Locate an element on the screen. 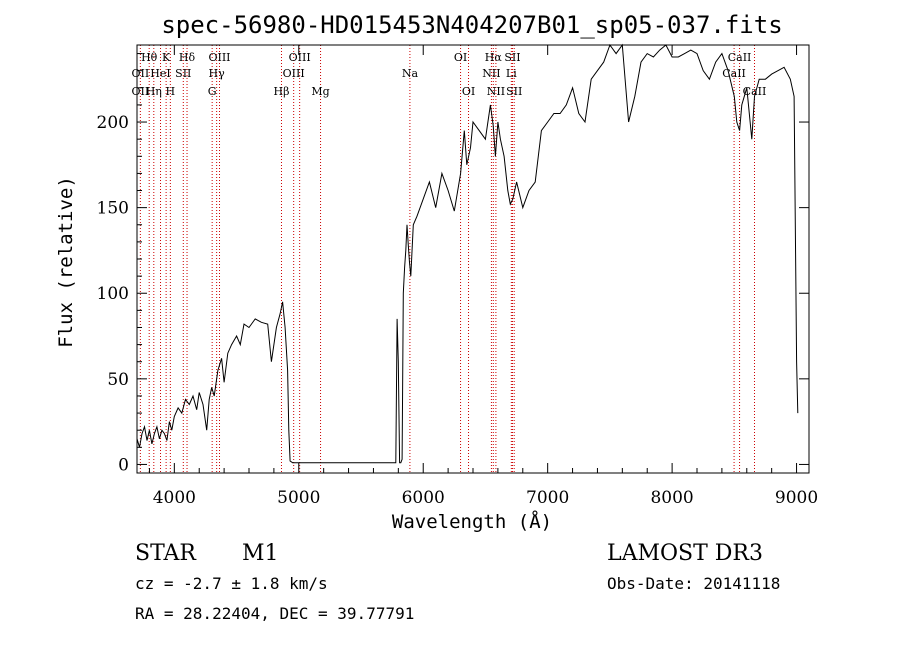  survey-name: LAMOST DR3 is located at coordinates (685, 553).